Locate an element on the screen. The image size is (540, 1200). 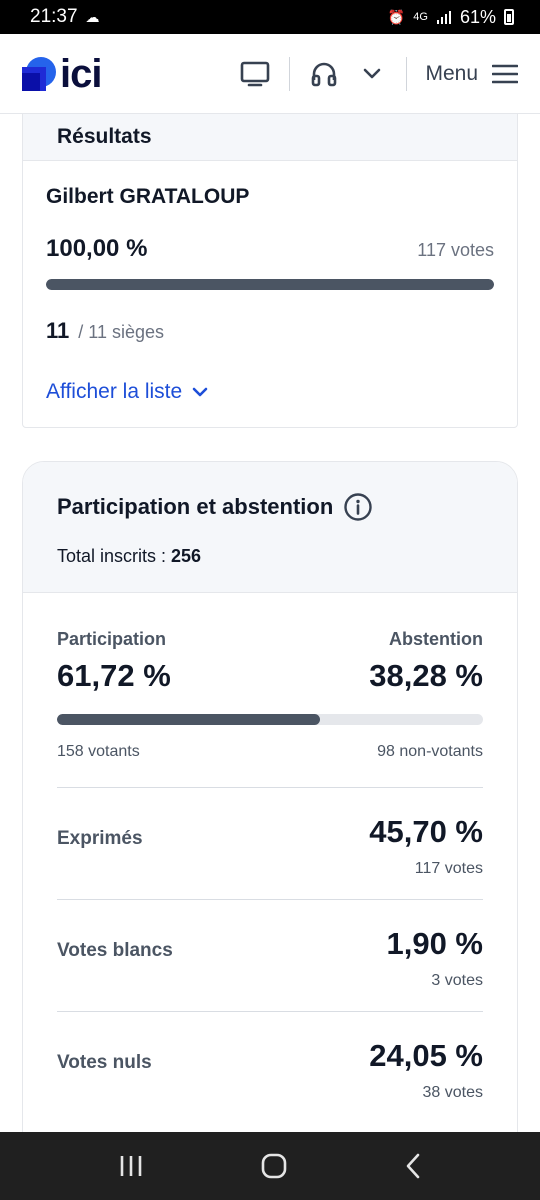
seats-info: 11 / 11 sièges is located at coordinates (270, 331).